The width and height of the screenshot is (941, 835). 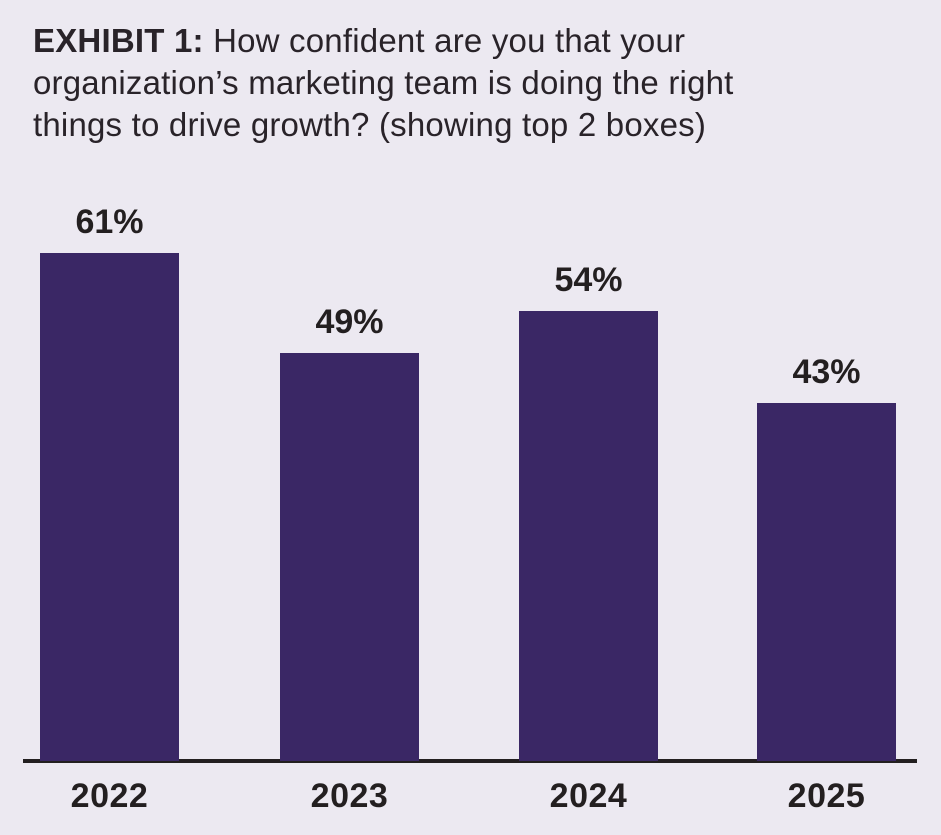 I want to click on bar-group-2023: 49%, so click(x=349, y=532).